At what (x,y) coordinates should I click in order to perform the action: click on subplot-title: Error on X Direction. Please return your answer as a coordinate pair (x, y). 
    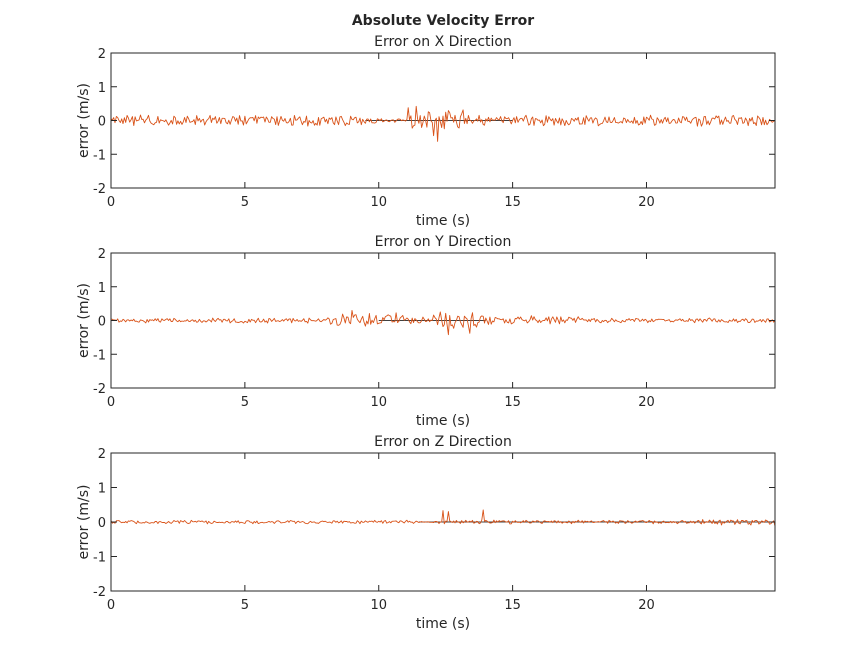
    Looking at the image, I should click on (443, 42).